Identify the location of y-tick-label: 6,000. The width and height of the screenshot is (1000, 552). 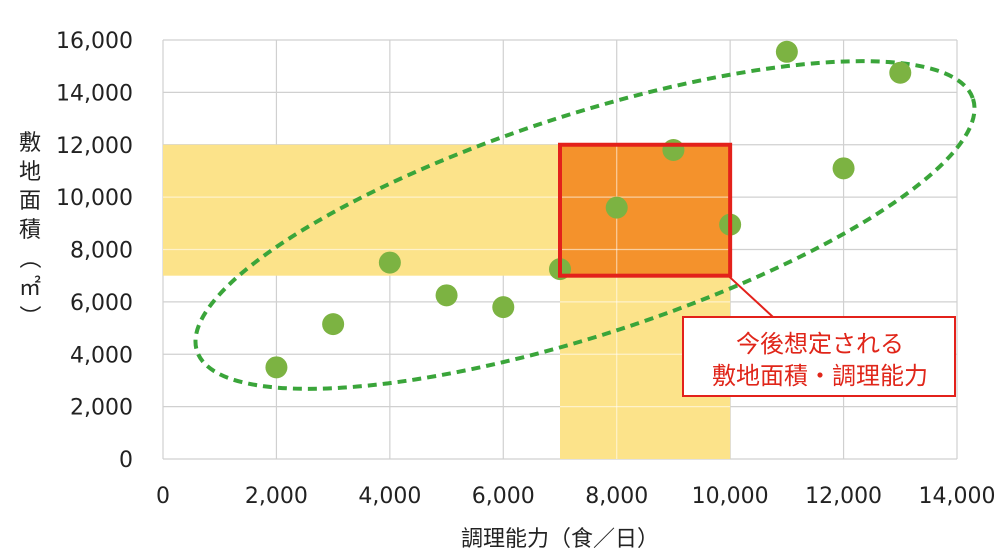
(101, 303).